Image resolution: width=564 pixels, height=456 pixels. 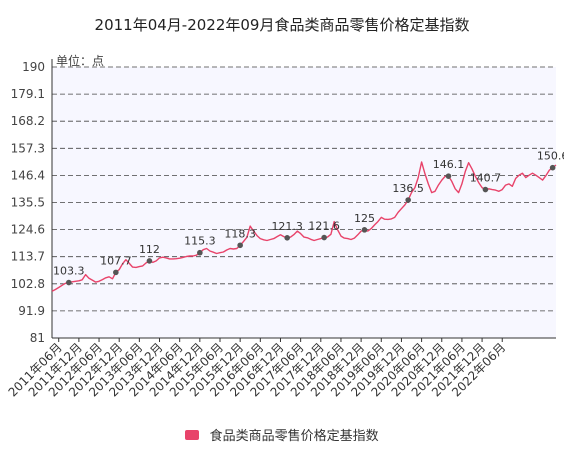 What do you see at coordinates (28, 203) in the screenshot?
I see `y-tick-label: 135.5` at bounding box center [28, 203].